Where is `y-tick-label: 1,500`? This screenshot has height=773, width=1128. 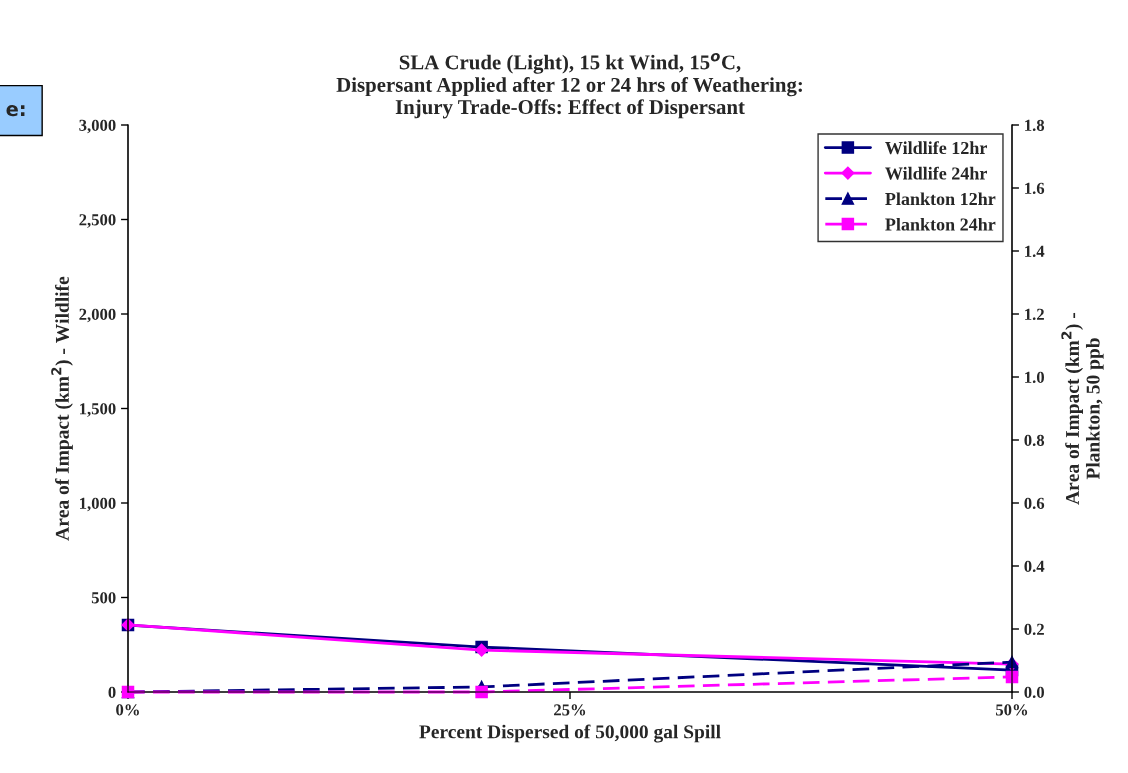
y-tick-label: 1,500 is located at coordinates (98, 410).